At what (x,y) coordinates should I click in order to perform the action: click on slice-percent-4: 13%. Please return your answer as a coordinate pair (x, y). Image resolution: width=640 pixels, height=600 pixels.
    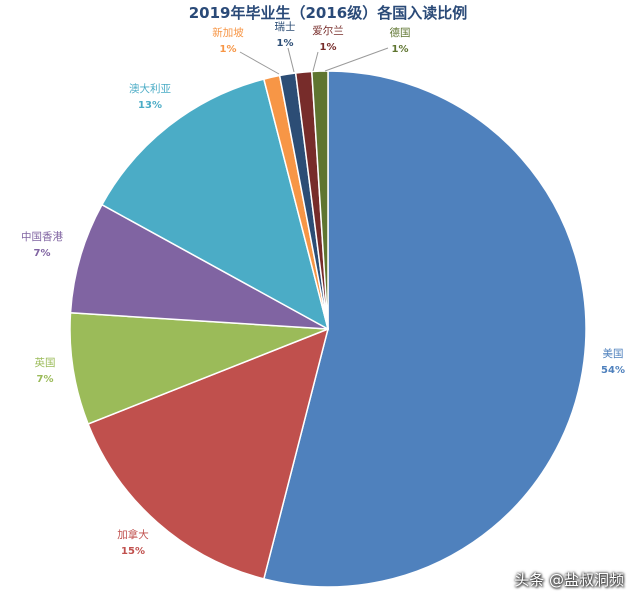
    Looking at the image, I should click on (150, 105).